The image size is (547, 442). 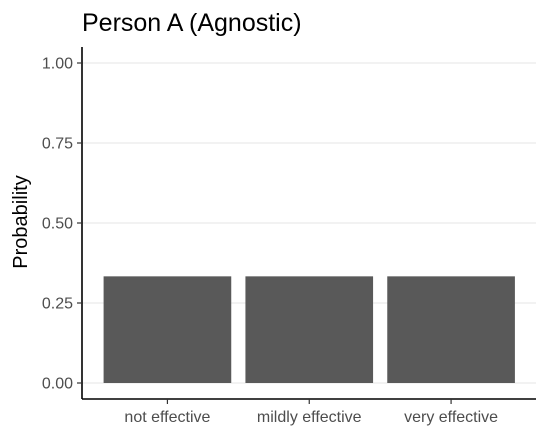 What do you see at coordinates (167, 417) in the screenshot?
I see `x-tick-label: not effective` at bounding box center [167, 417].